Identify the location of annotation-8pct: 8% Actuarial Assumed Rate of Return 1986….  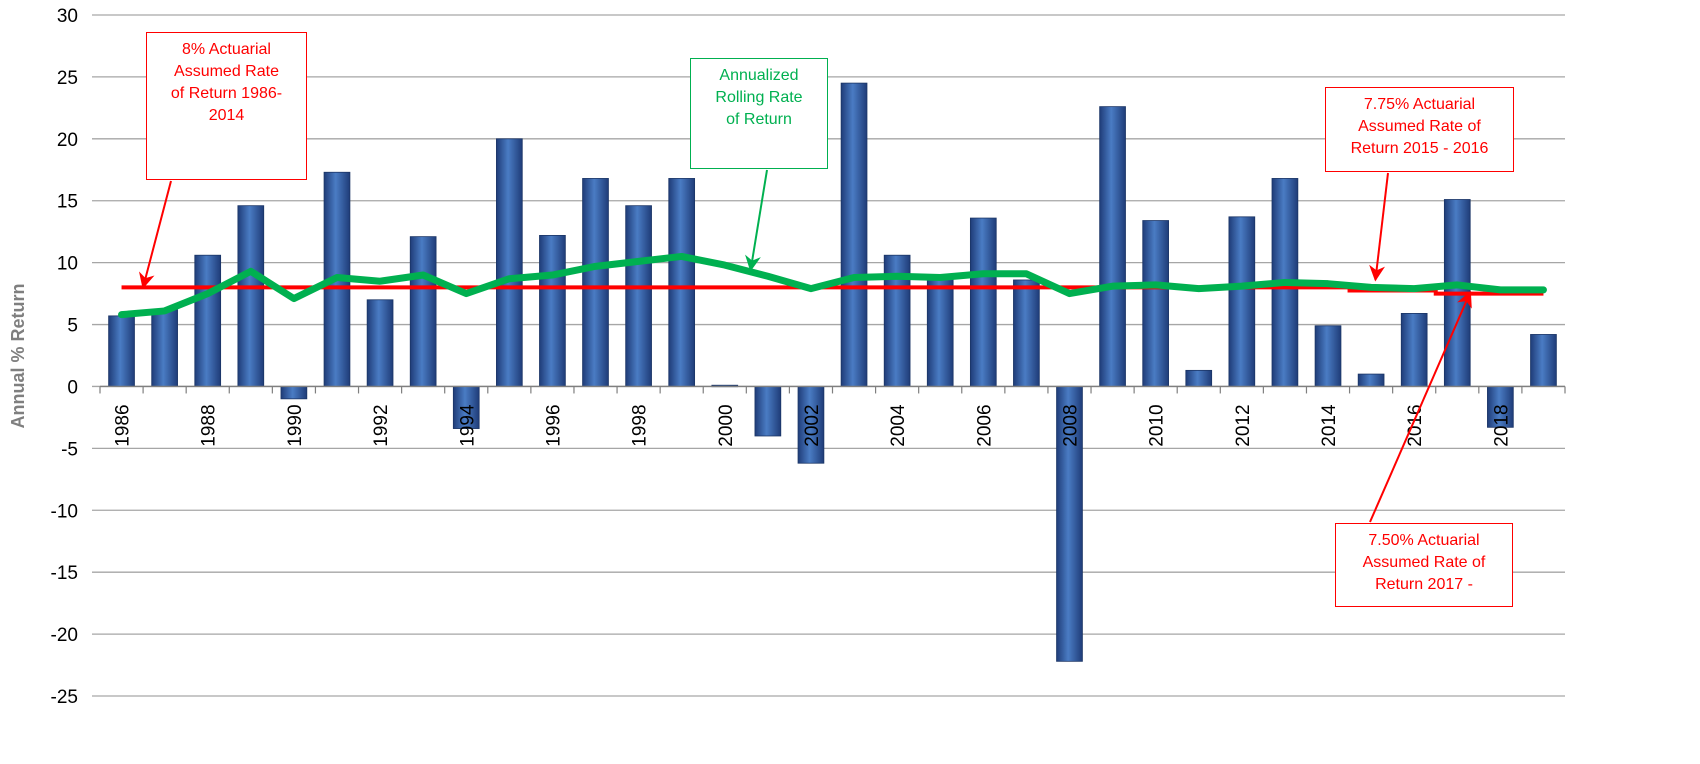
(226, 106).